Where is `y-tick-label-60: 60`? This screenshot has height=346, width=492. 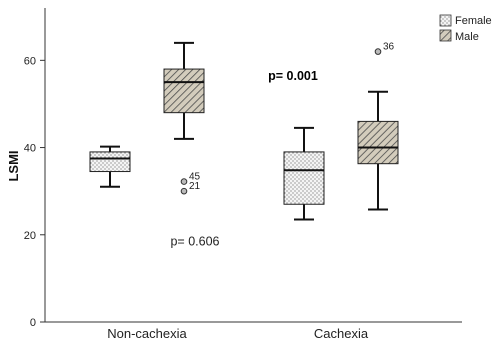
y-tick-label-60: 60 is located at coordinates (30, 61).